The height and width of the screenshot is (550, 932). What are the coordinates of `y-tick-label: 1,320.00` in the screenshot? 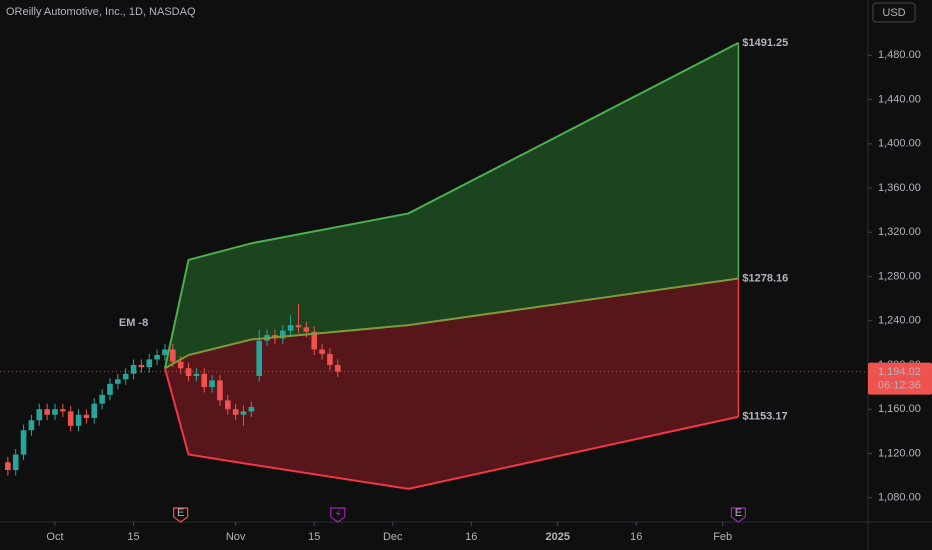 It's located at (899, 232).